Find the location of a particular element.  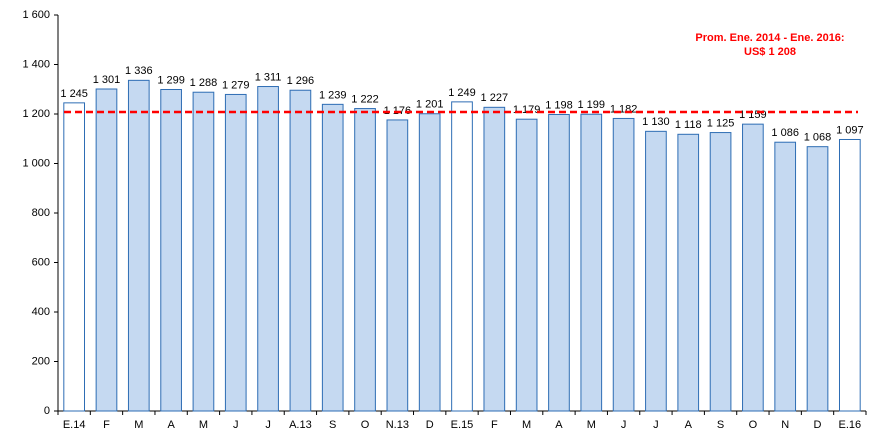

value-label: 1 130 is located at coordinates (656, 122).